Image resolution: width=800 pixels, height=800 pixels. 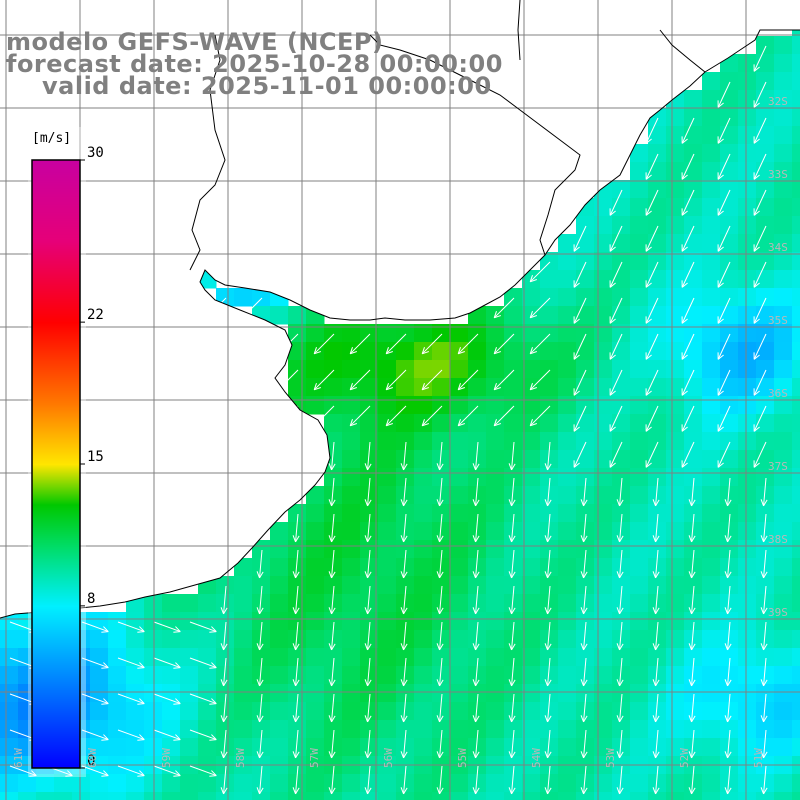 I want to click on border-uruguay-brazil, so click(x=475, y=145).